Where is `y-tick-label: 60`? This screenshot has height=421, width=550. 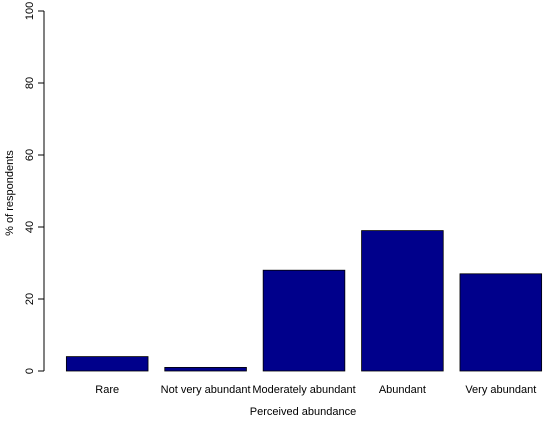 y-tick-label: 60 is located at coordinates (30, 155).